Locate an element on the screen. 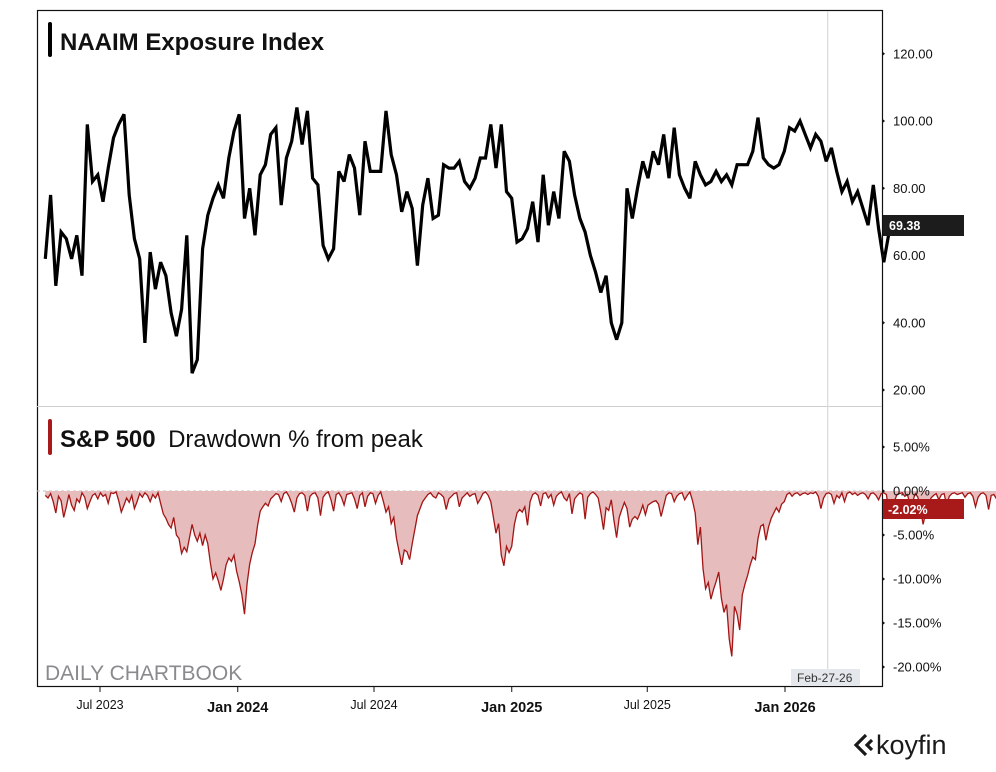 The width and height of the screenshot is (996, 772). naaim-y-tick-label: 100.00 is located at coordinates (913, 121).